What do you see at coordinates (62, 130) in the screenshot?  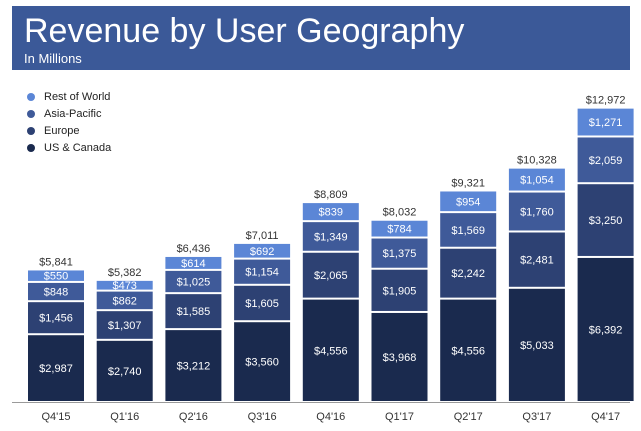 I see `legend-label-europe: Europe` at bounding box center [62, 130].